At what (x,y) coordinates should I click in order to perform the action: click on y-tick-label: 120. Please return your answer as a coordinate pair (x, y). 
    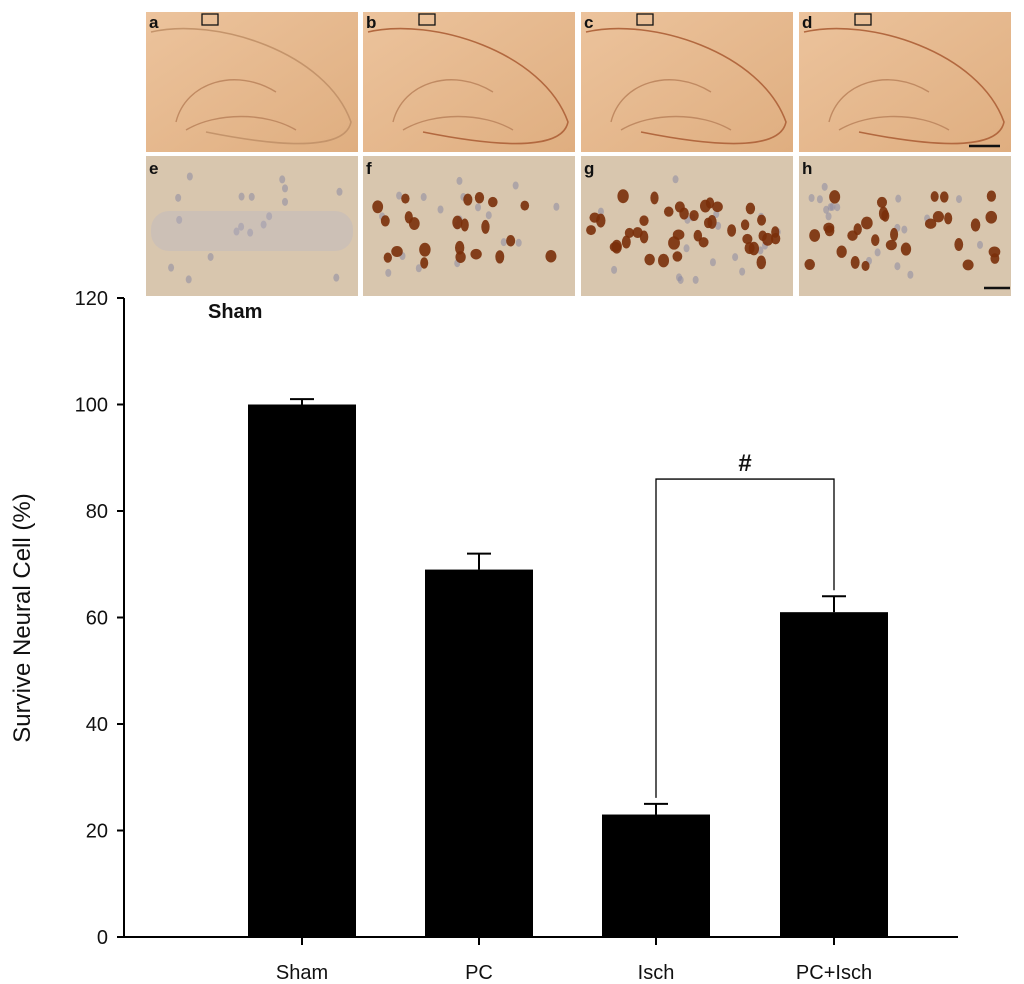
    Looking at the image, I should click on (91, 299).